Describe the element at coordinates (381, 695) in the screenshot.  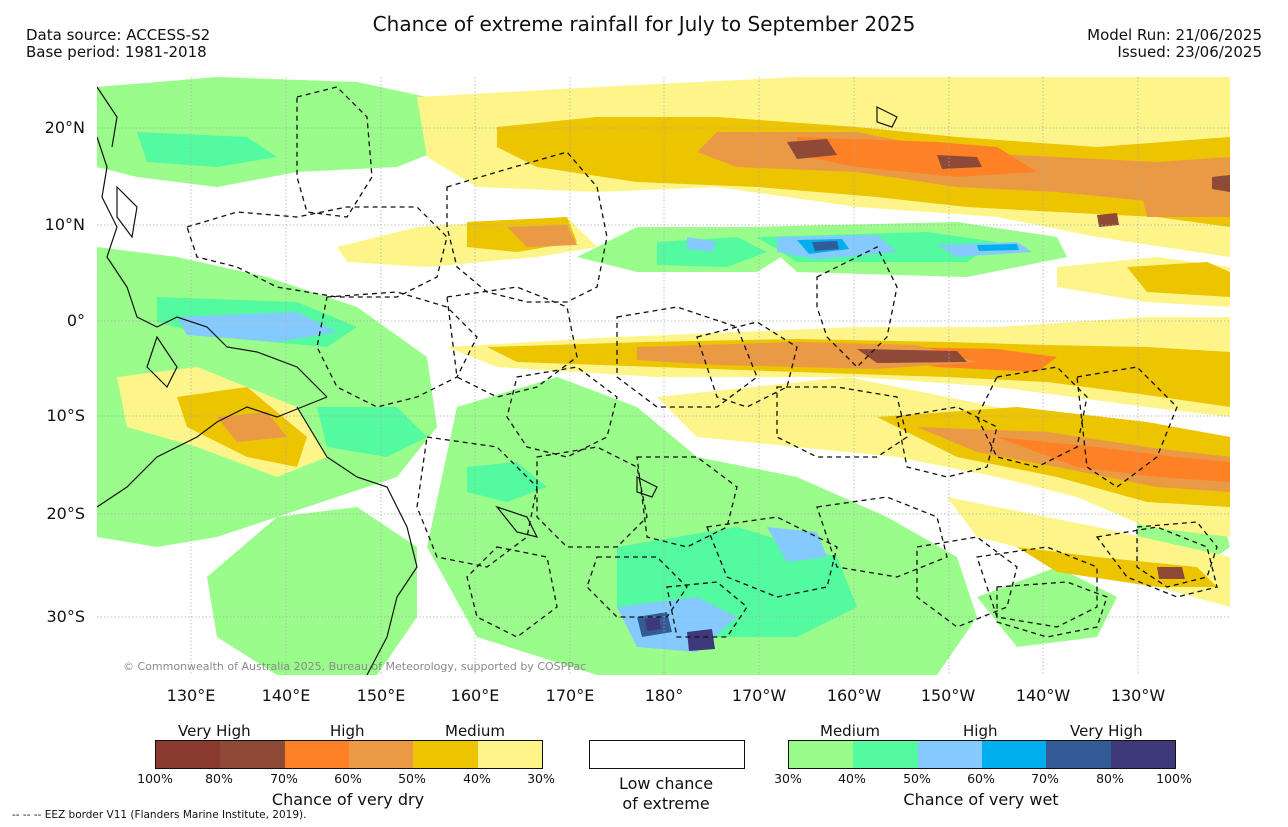
I see `lon-label-150e: 150°E` at that location.